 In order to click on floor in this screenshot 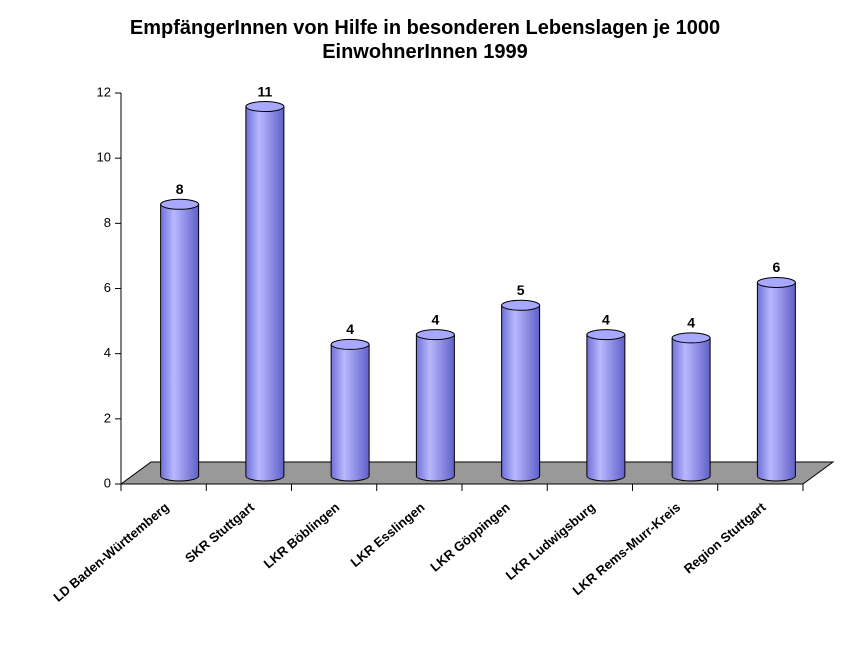, I will do `click(477, 473)`.